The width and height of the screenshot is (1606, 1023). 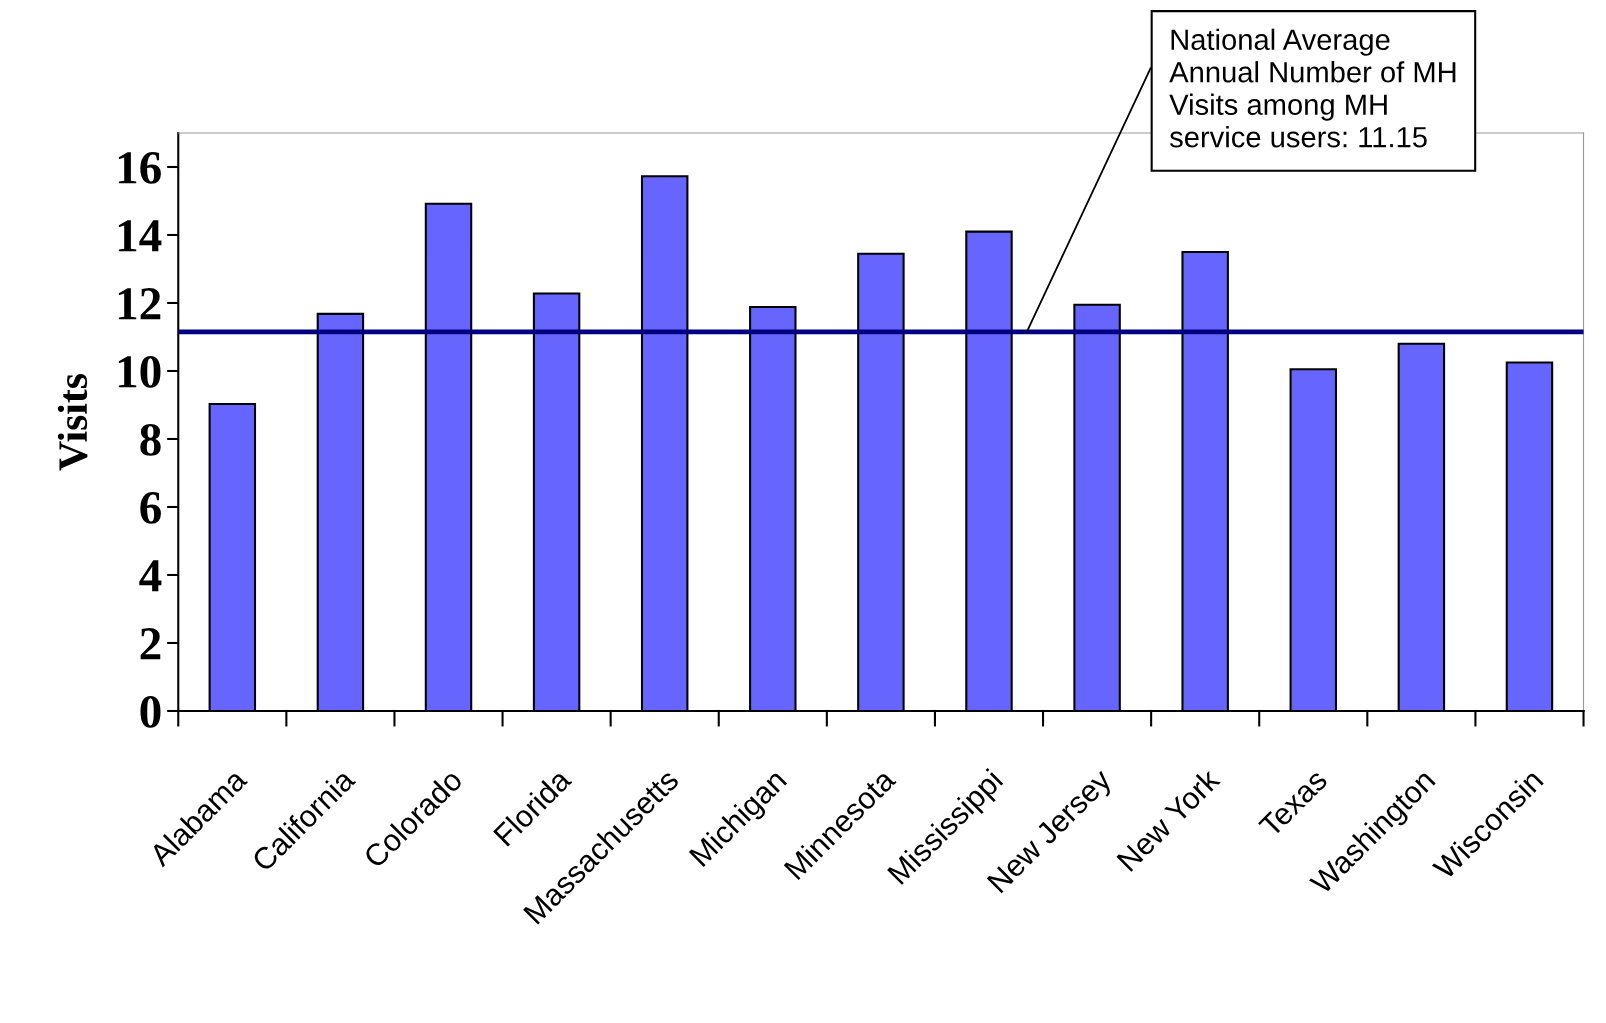 What do you see at coordinates (139, 371) in the screenshot?
I see `y-tick-label: 10` at bounding box center [139, 371].